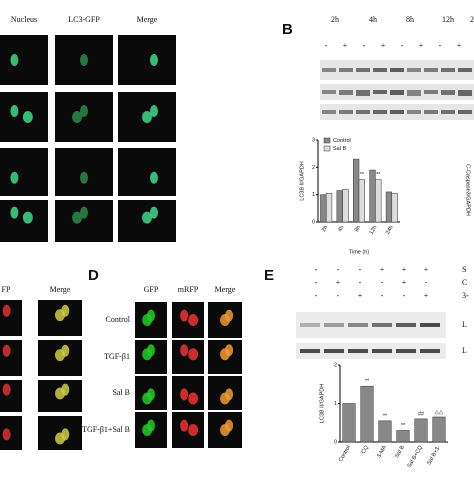 This screenshot has width=474, height=479. Describe the element at coordinates (269, 275) in the screenshot. I see `panel-label: E` at that location.